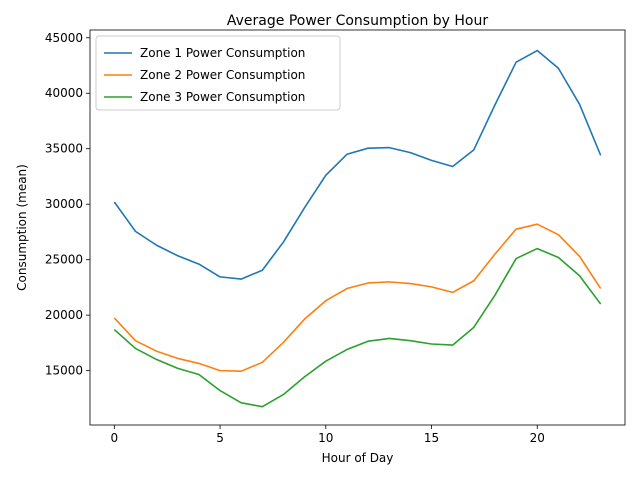 The width and height of the screenshot is (640, 480). Describe the element at coordinates (64, 260) in the screenshot. I see `y-tick-label: 25000` at that location.